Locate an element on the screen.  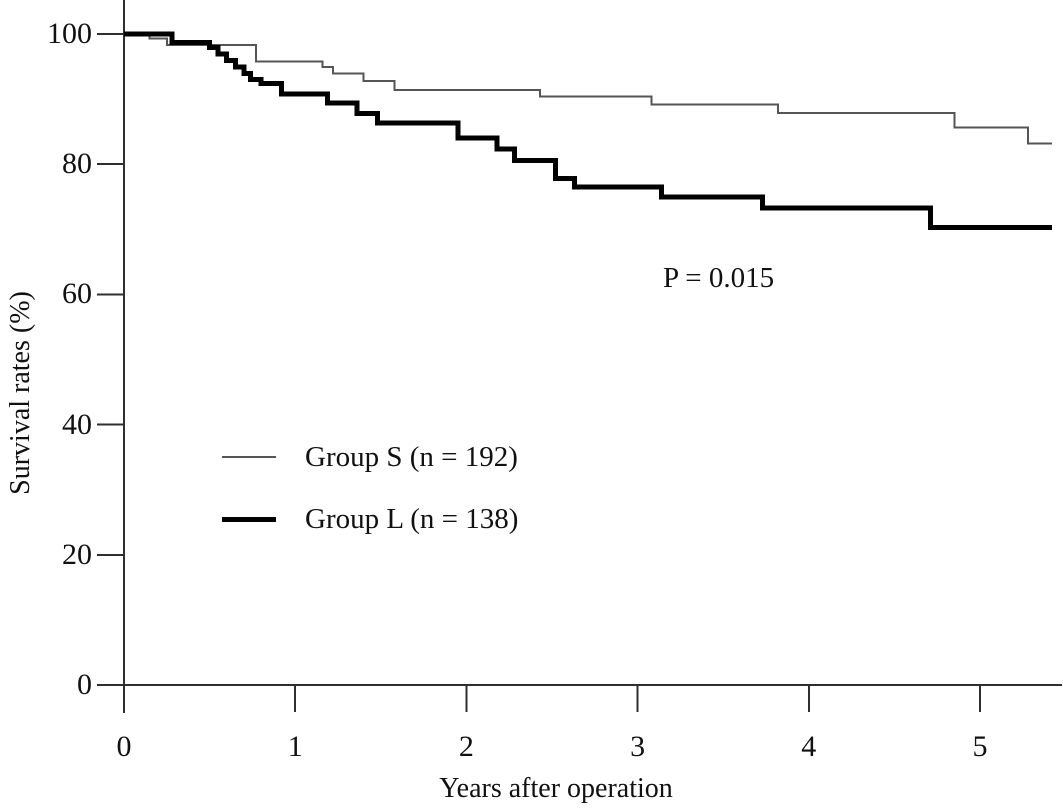
group-l-line-sample-icon is located at coordinates (249, 519).